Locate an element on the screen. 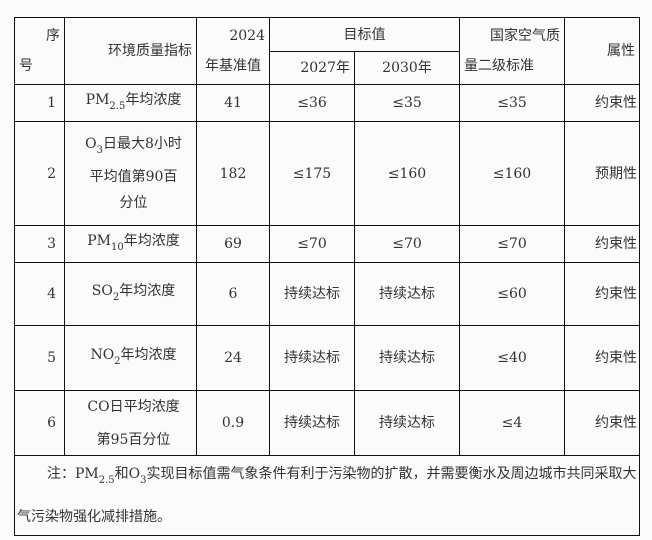  row-index: 2 is located at coordinates (39, 173).